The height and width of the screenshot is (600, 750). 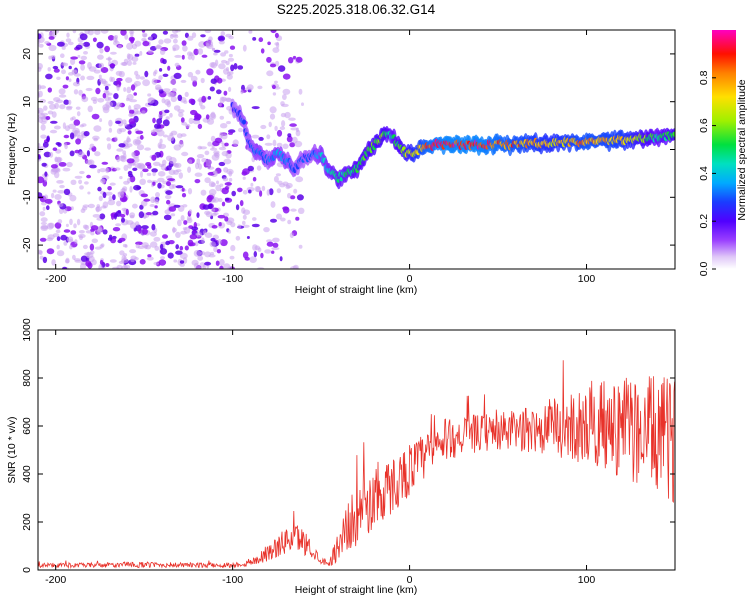 I want to click on spectrogram-ytick-label: 20, so click(x=27, y=54).